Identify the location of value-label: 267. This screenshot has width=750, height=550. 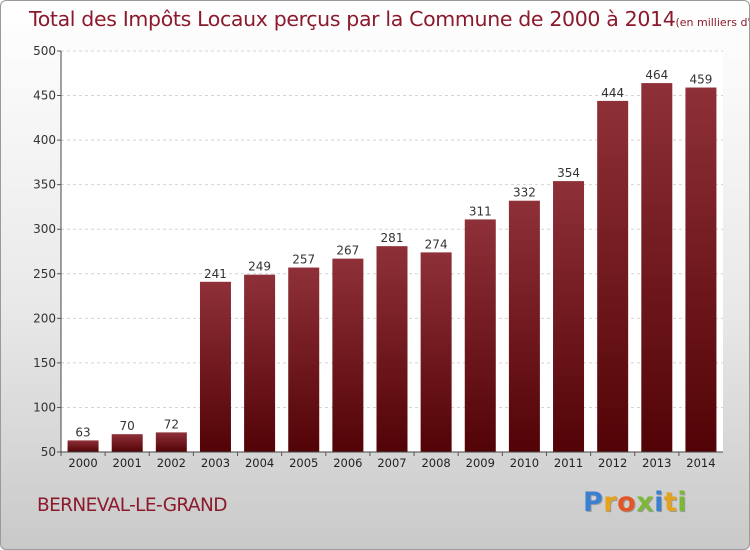
(347, 251).